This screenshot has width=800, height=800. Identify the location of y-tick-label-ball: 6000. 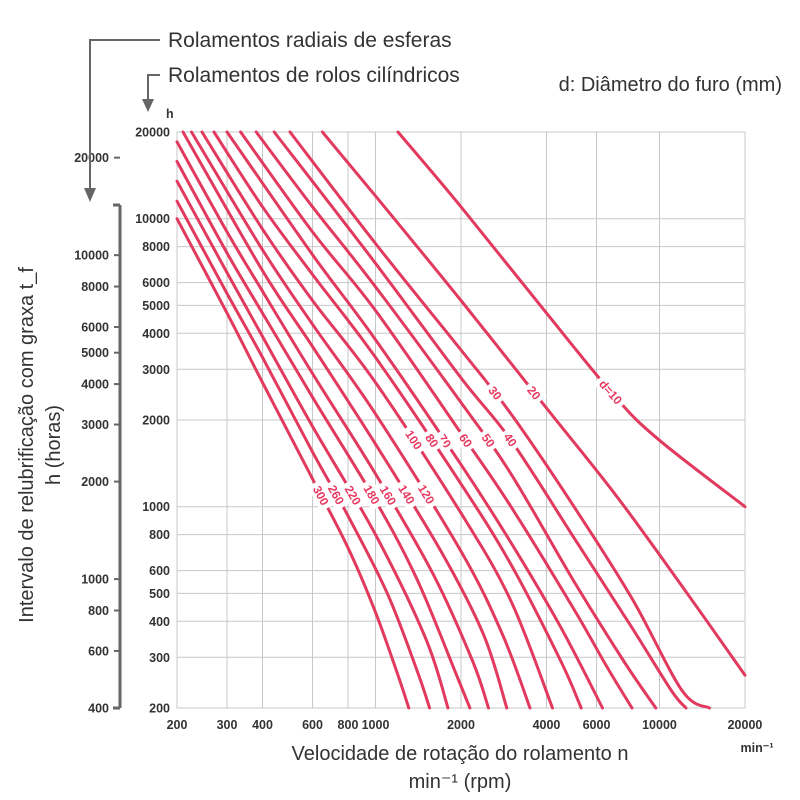
(95, 328).